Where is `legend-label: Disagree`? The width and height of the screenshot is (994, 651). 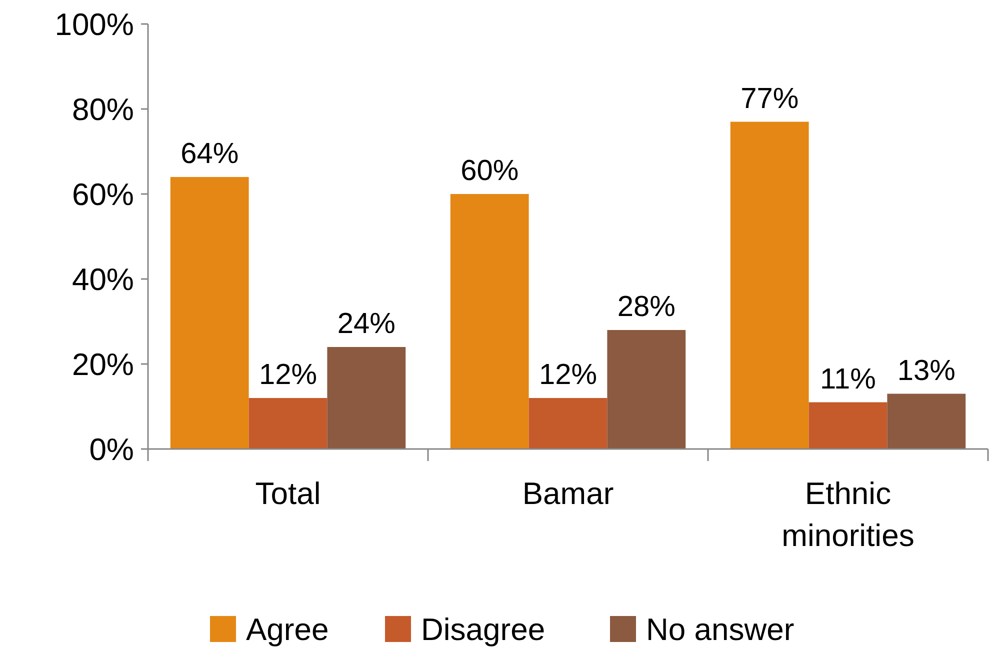 legend-label: Disagree is located at coordinates (483, 629).